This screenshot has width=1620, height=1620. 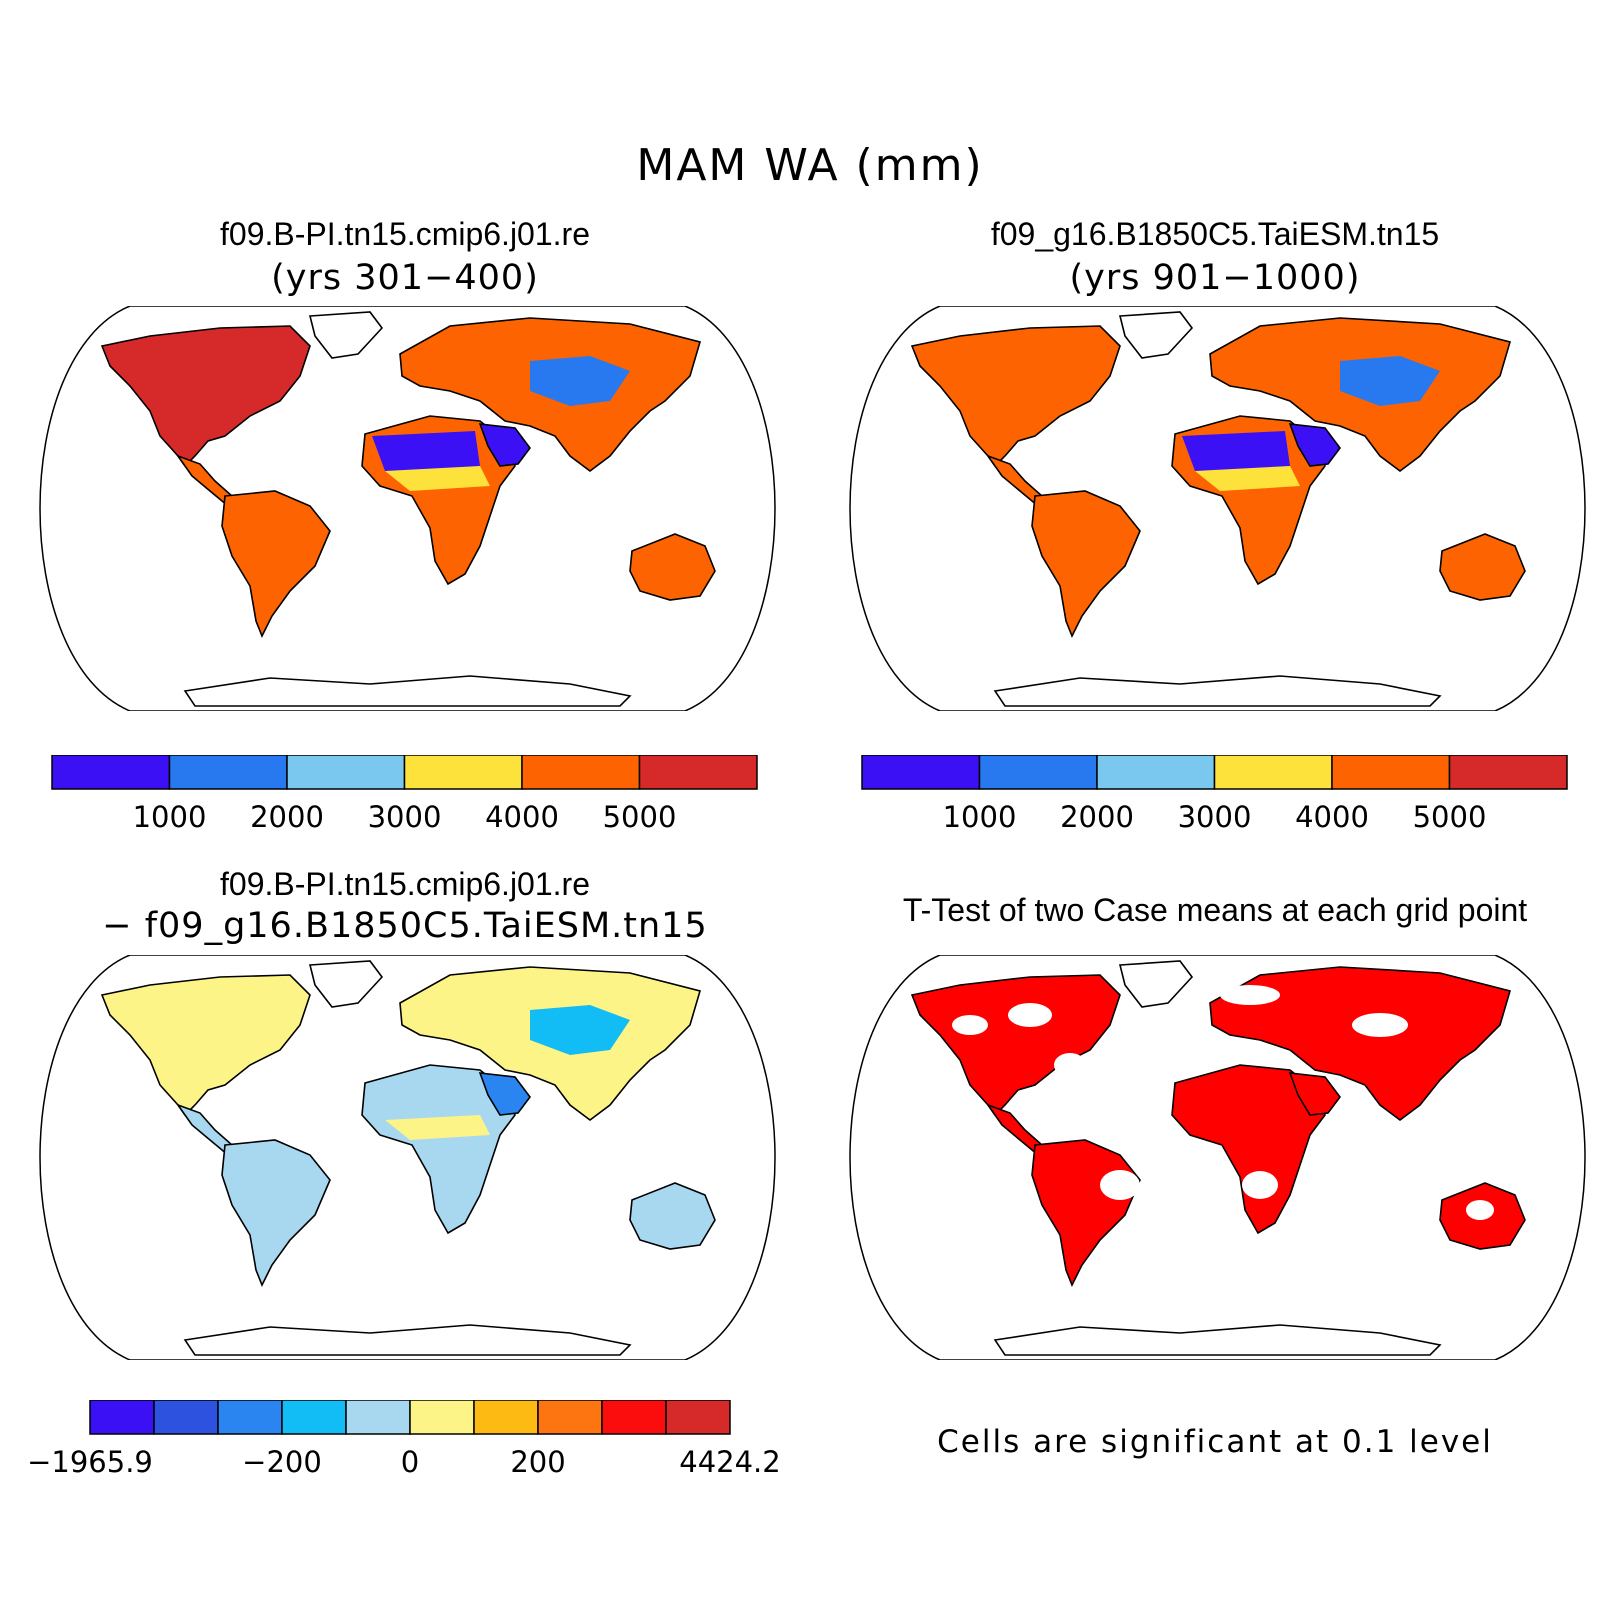 What do you see at coordinates (1360, 1043) in the screenshot?
I see `eurasia-region` at bounding box center [1360, 1043].